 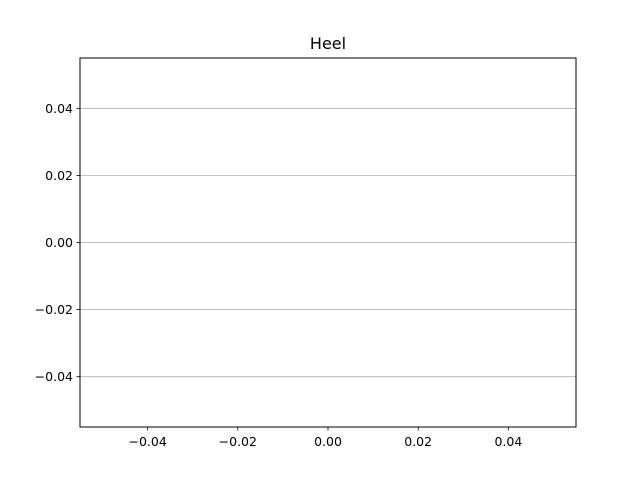 I want to click on y-tick-label: 0.00, so click(x=59, y=242).